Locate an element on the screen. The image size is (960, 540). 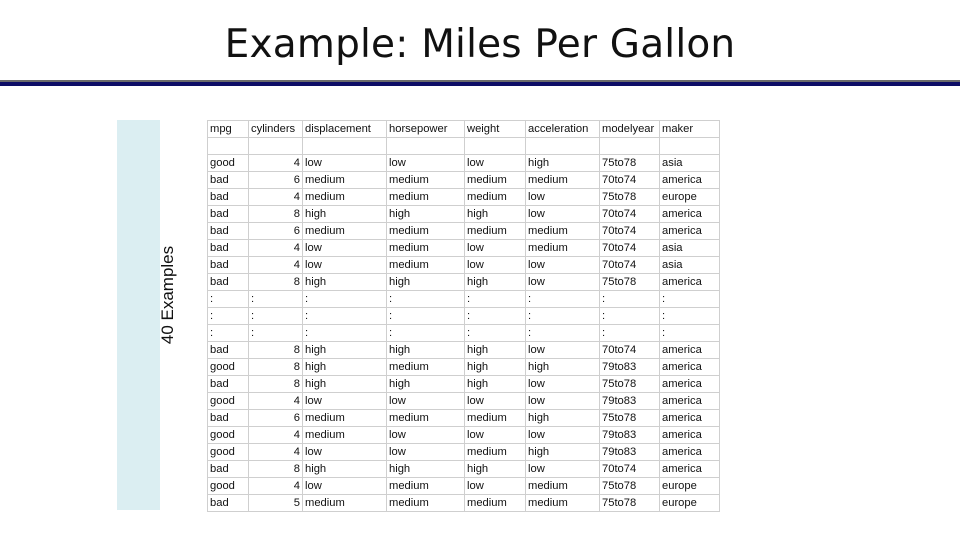
table-cell-weight: : is located at coordinates (495, 333).